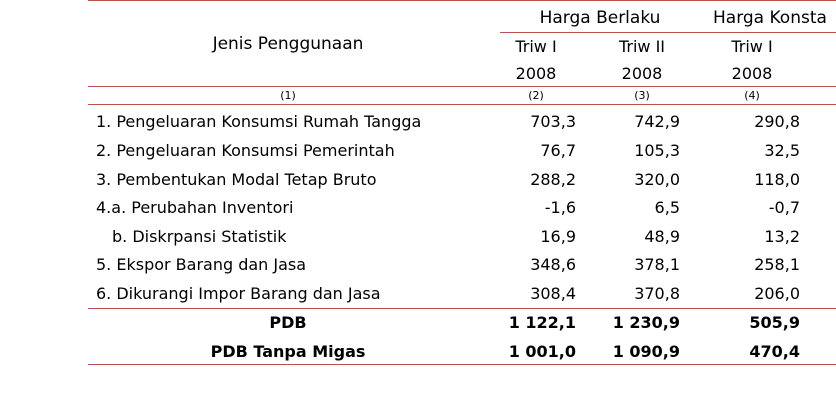  What do you see at coordinates (553, 121) in the screenshot?
I see `value-triw1-berlaku: 703,3` at bounding box center [553, 121].